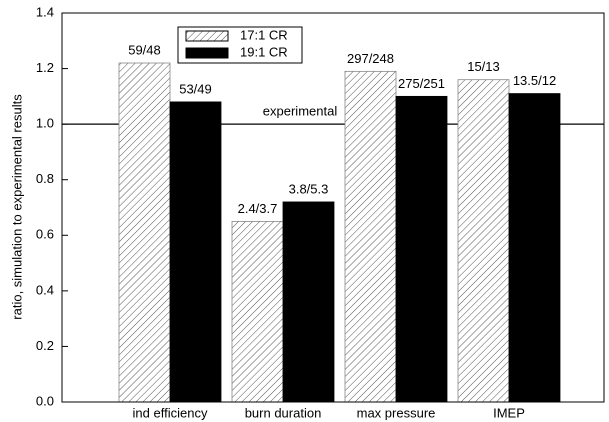 The height and width of the screenshot is (422, 609). Describe the element at coordinates (300, 111) in the screenshot. I see `reference-label: experimental` at that location.